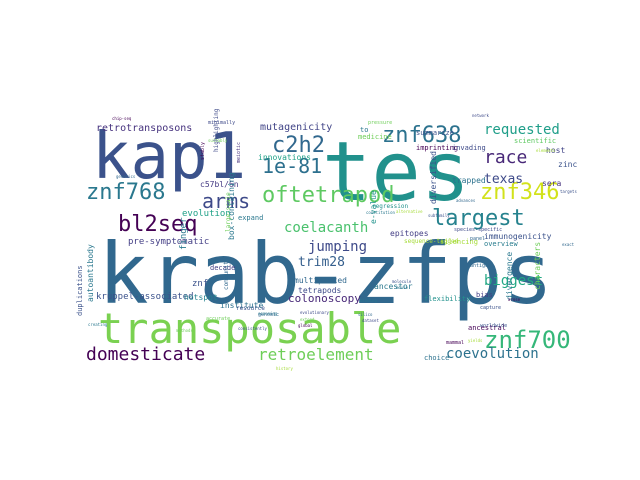 The height and width of the screenshot is (480, 640). What do you see at coordinates (321, 262) in the screenshot?
I see `cloud-word: trim28` at bounding box center [321, 262].